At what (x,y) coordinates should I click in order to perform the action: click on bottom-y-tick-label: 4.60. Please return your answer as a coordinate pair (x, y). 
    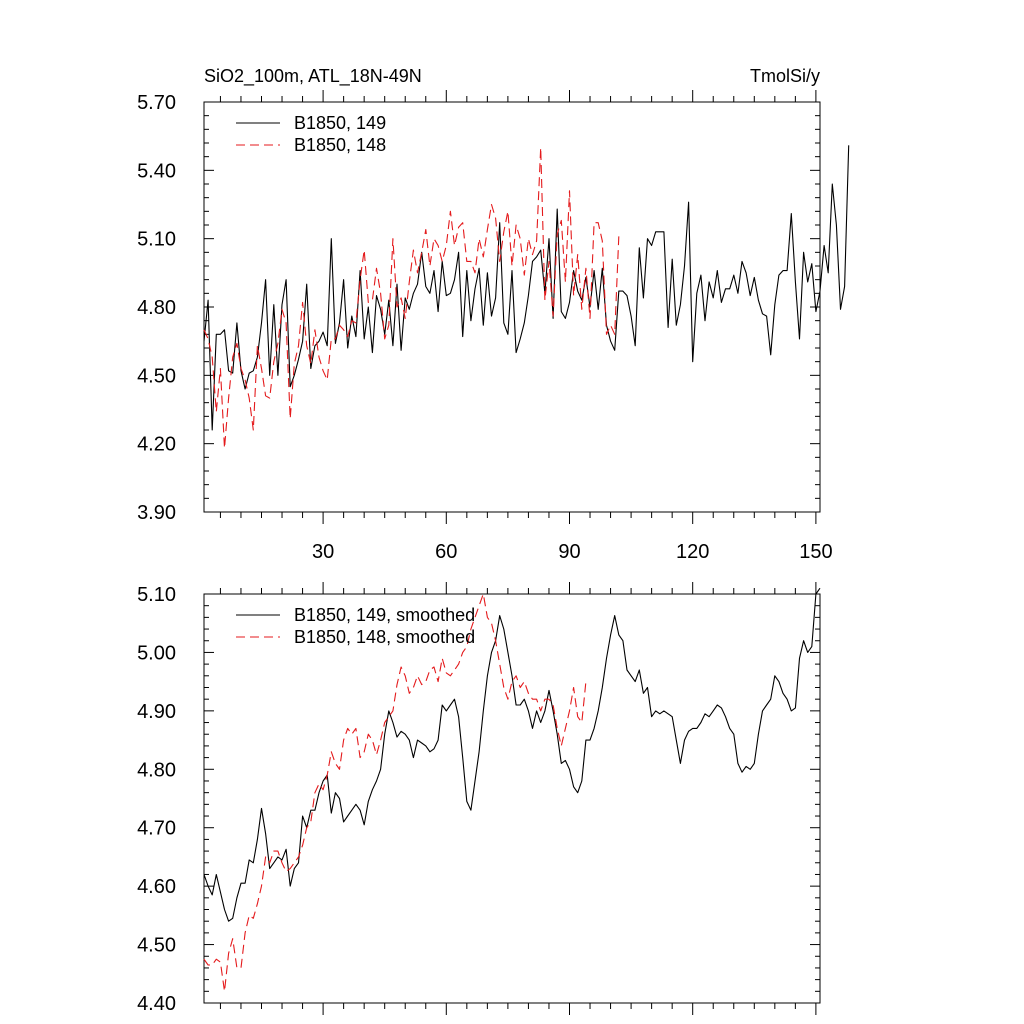
    Looking at the image, I should click on (156, 887).